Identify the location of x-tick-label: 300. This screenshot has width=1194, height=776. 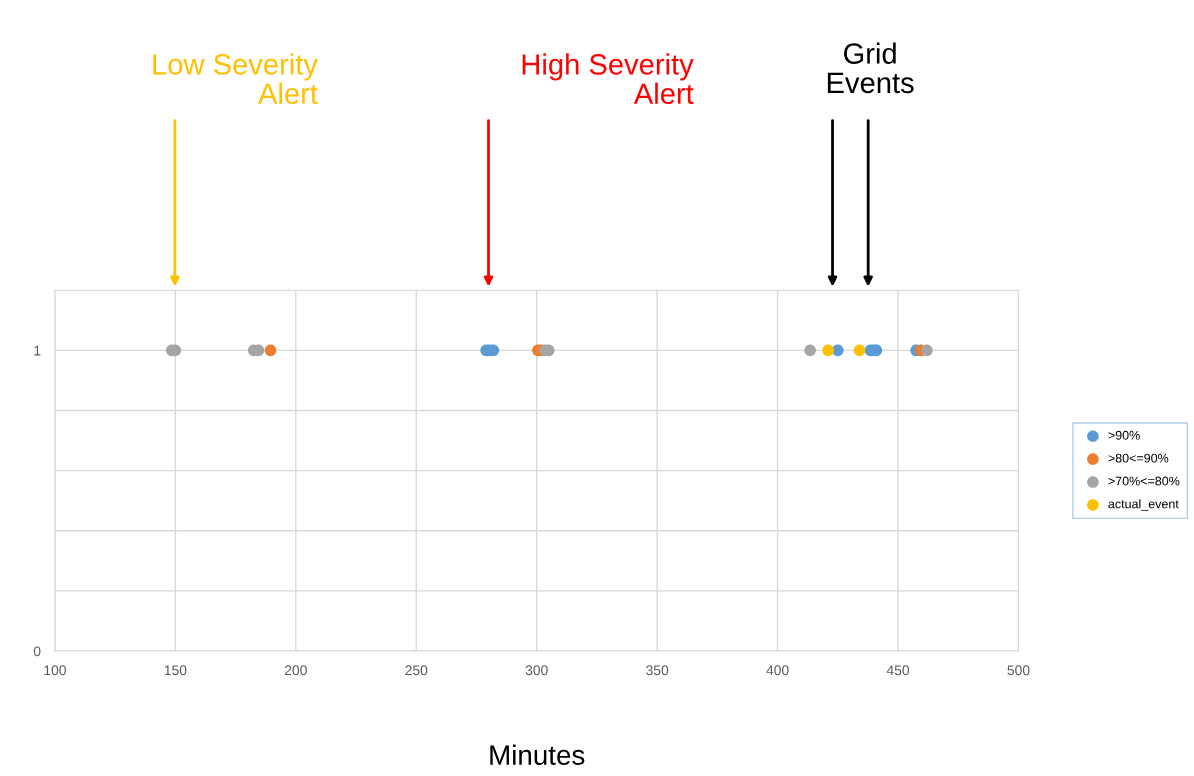
(536, 670).